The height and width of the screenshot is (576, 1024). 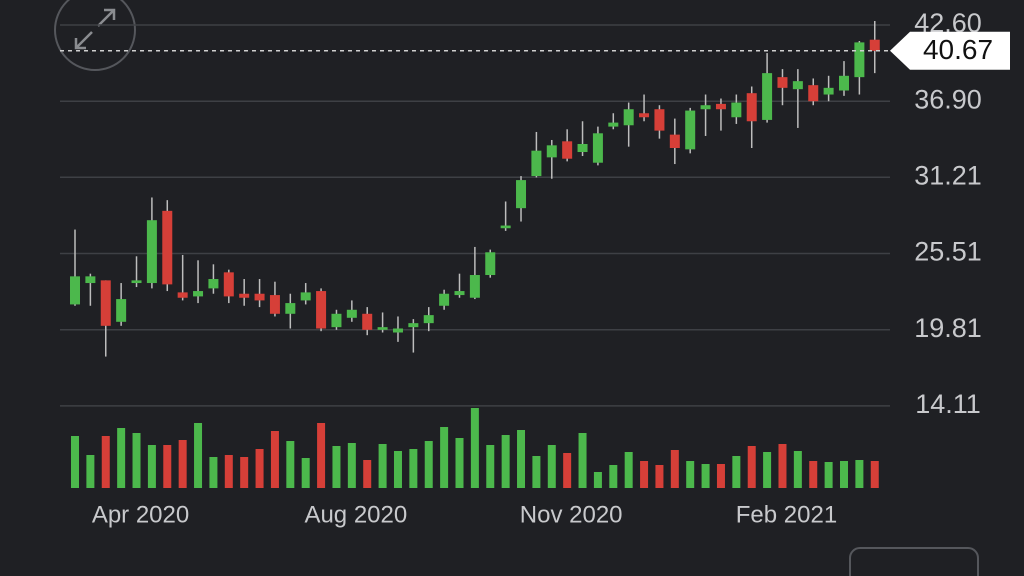 I want to click on y-tick-label: 14.11, so click(x=948, y=404).